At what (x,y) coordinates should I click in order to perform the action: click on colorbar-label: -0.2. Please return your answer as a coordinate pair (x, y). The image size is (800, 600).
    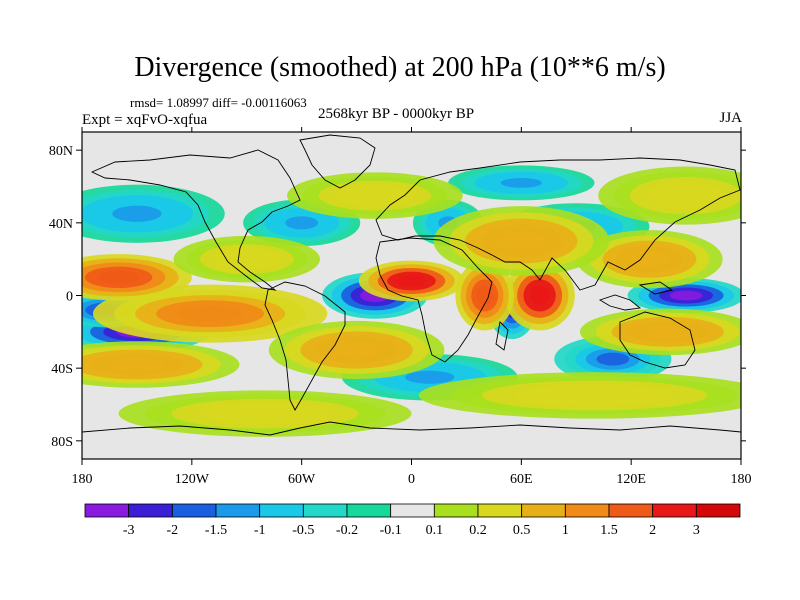
    Looking at the image, I should click on (347, 530).